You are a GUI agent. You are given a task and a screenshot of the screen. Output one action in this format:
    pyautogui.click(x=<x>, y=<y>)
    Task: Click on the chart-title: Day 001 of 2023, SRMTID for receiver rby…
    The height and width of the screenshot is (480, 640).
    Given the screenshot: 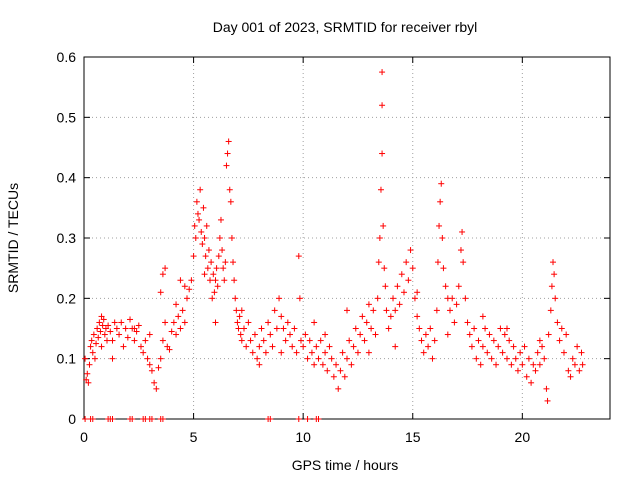 What is the action you would take?
    pyautogui.click(x=345, y=27)
    